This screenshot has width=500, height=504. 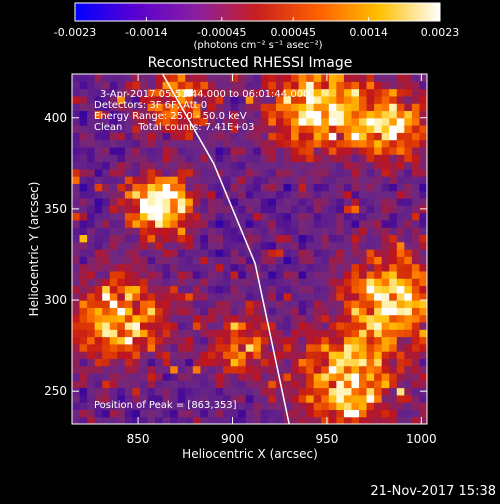 What do you see at coordinates (55, 391) in the screenshot?
I see `y-tick-label: 250` at bounding box center [55, 391].